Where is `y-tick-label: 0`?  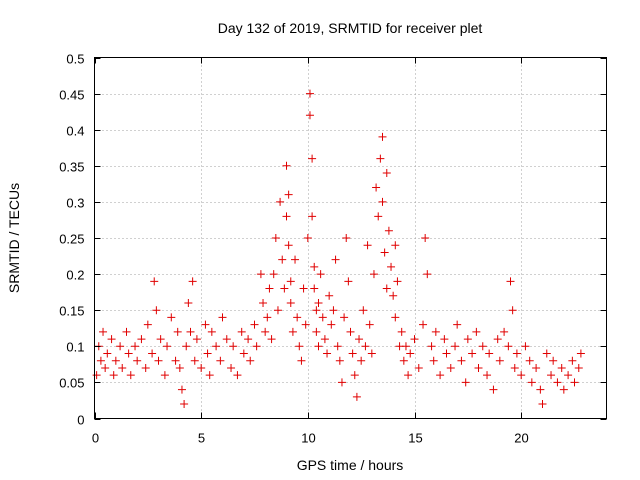 y-tick-label: 0 is located at coordinates (80, 420).